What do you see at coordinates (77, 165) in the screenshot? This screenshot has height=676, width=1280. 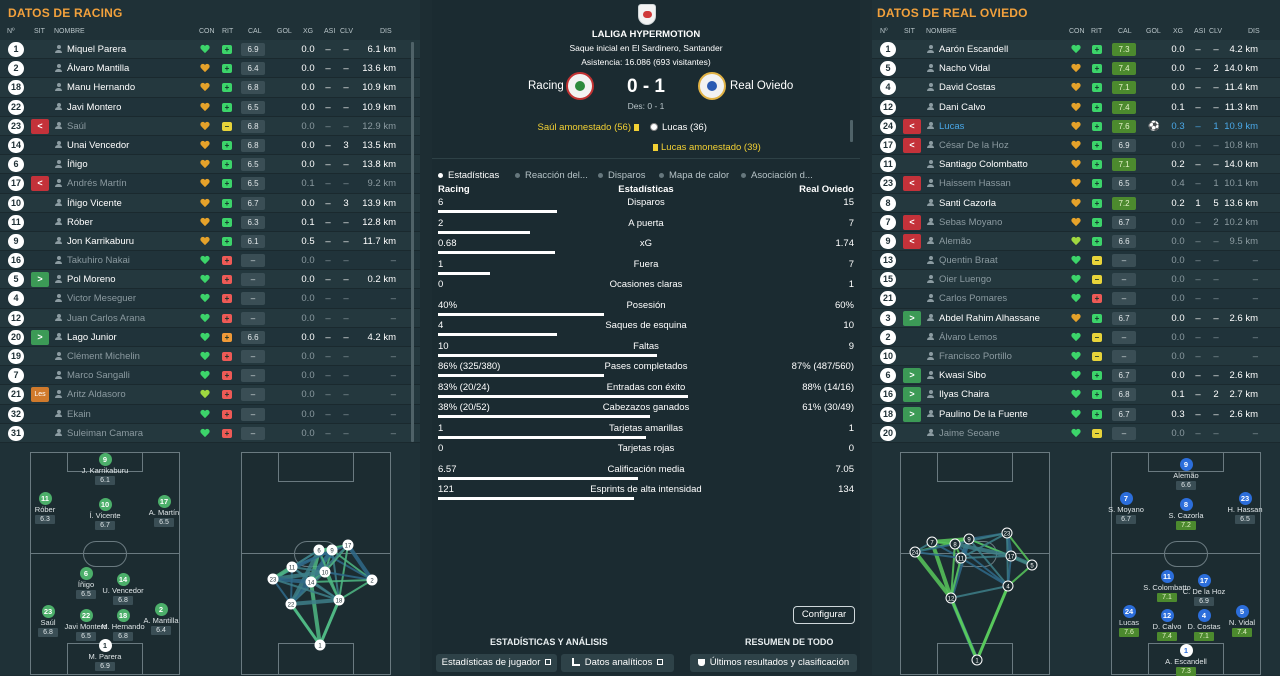 I see `player-name: Íñigo` at bounding box center [77, 165].